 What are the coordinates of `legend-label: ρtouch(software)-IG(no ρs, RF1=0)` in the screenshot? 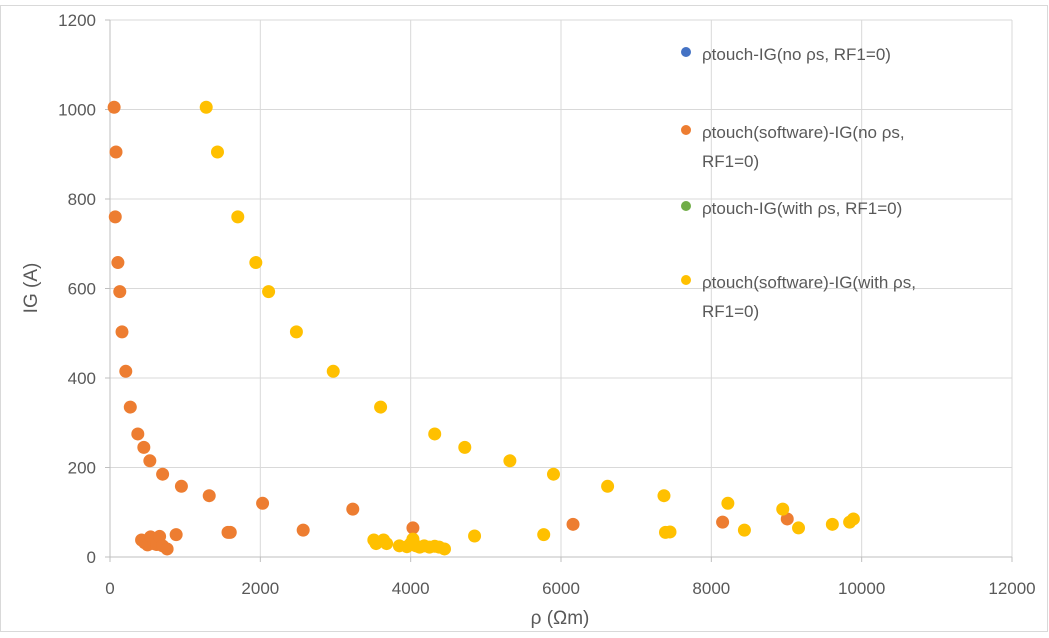 It's located at (803, 147).